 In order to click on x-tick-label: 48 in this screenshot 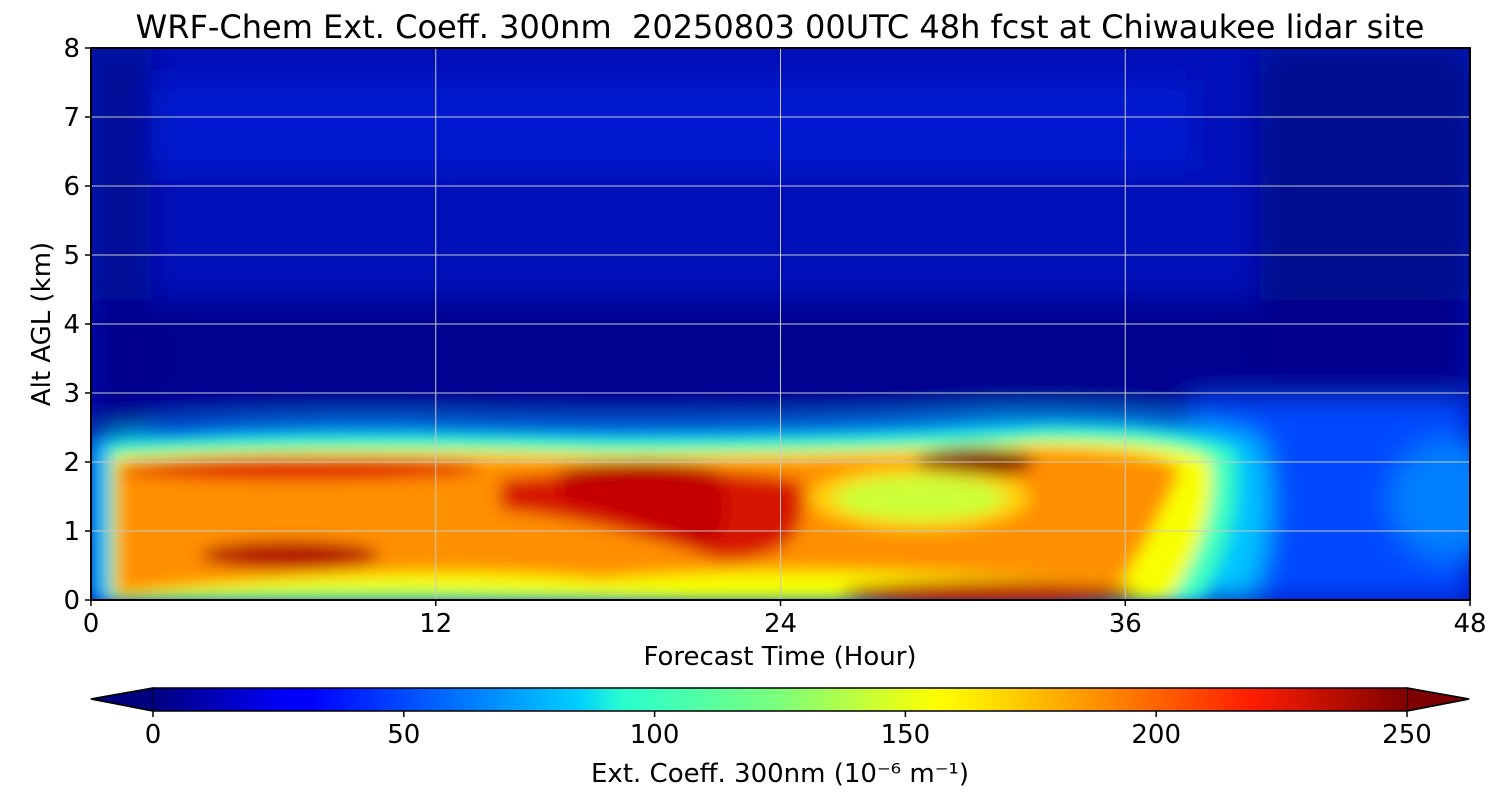, I will do `click(1469, 624)`.